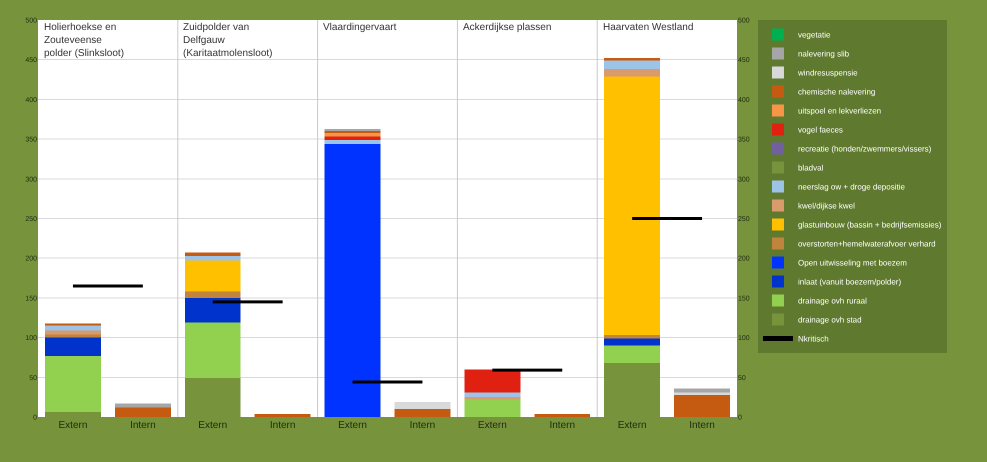 The image size is (987, 462). I want to click on legend-label: Open uitwisseling met boezem, so click(853, 263).